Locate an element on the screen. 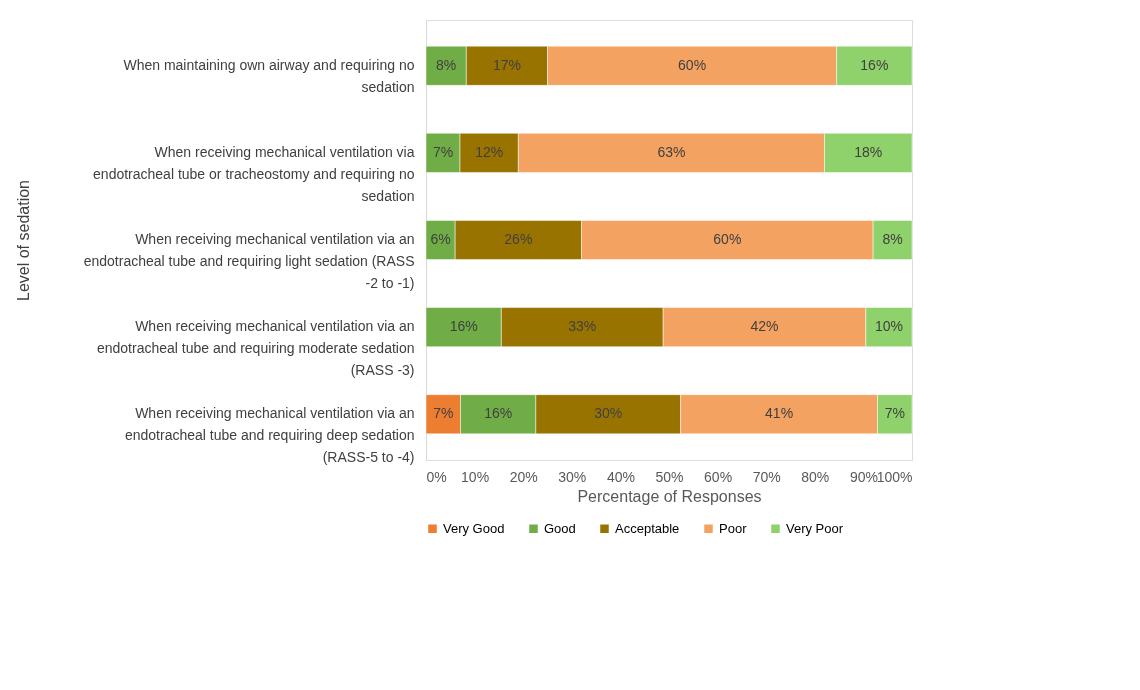  legend-label: Poor is located at coordinates (733, 528).